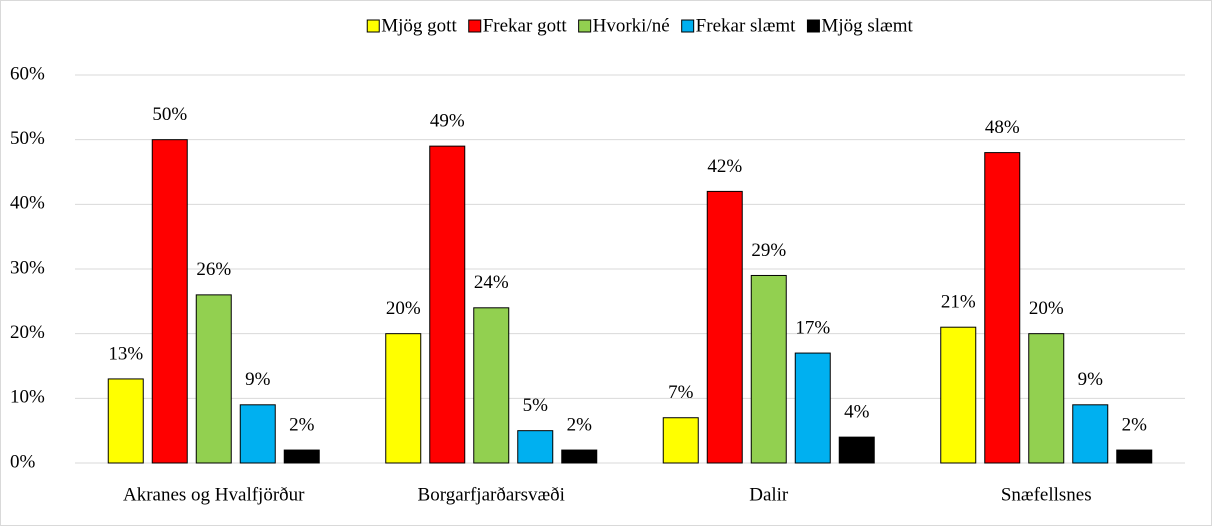 This screenshot has width=1213, height=527. Describe the element at coordinates (724, 166) in the screenshot. I see `value-label: 42%` at that location.